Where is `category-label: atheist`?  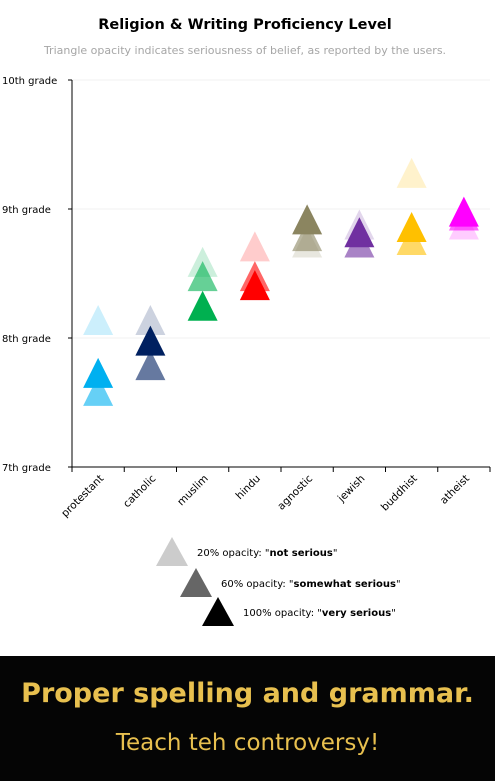
category-label: atheist is located at coordinates (455, 490).